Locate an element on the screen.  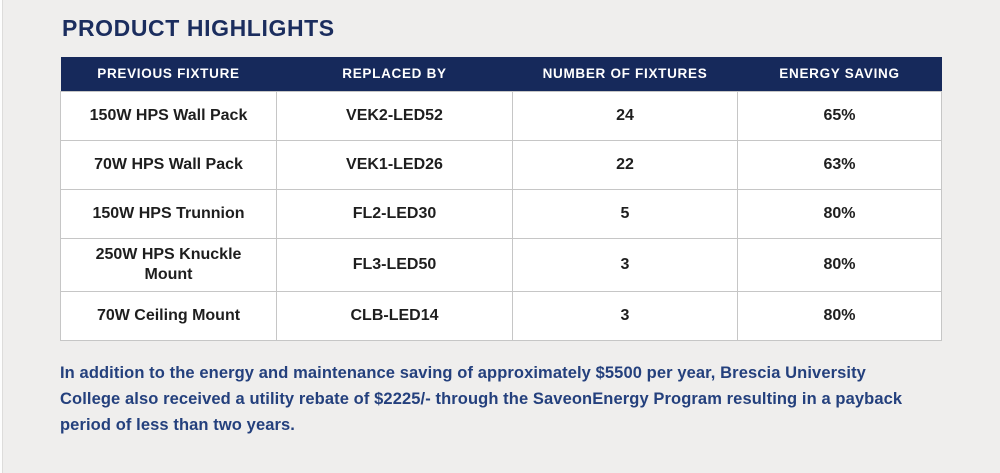
table-cell-previous-fixture: 150W HPS Trunnion is located at coordinates (168, 213).